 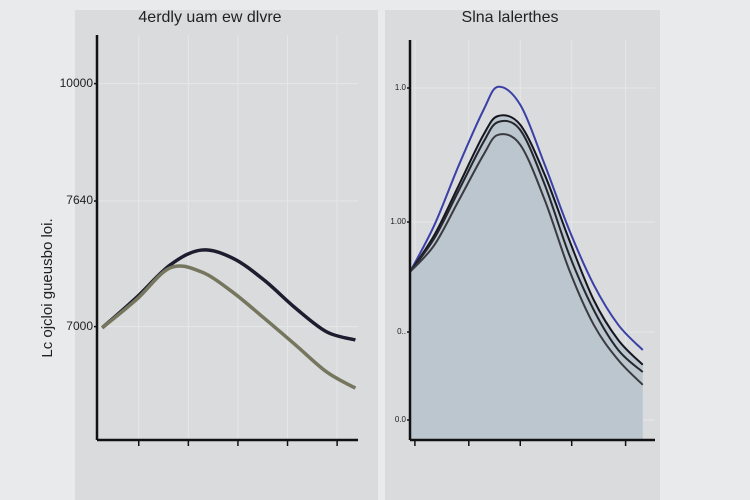 What do you see at coordinates (510, 17) in the screenshot?
I see `chart-title: Slna lalerthes` at bounding box center [510, 17].